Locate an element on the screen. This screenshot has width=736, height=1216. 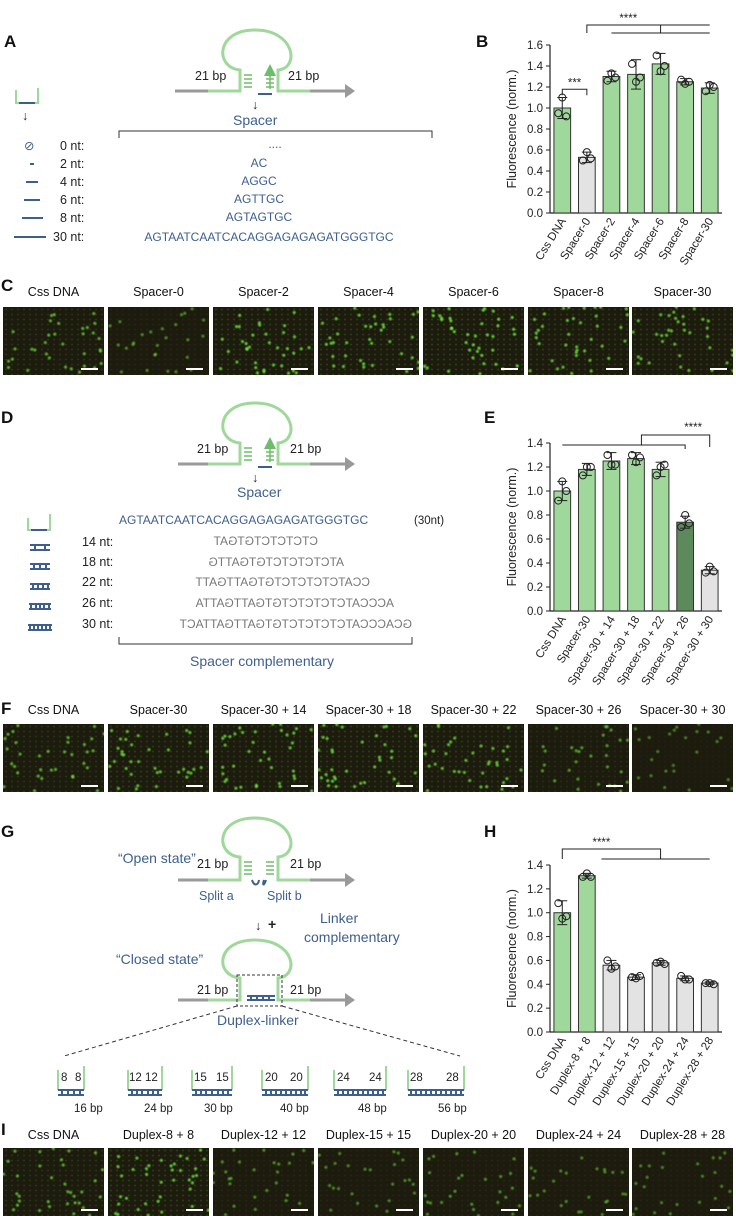
comp-seq: GCACCCATCTCTCTCTGTGATTGATTACT is located at coordinates (295, 624).